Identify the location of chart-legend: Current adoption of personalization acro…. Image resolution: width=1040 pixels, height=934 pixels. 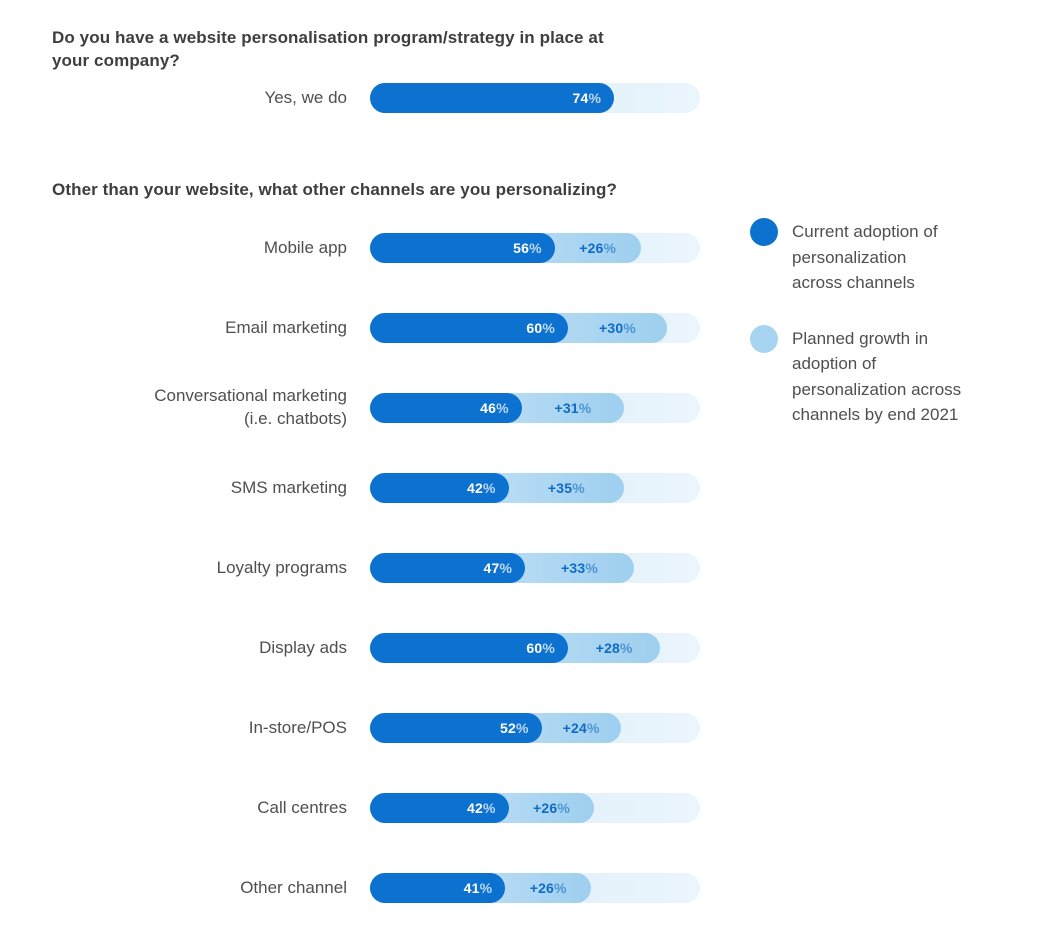
(876, 323).